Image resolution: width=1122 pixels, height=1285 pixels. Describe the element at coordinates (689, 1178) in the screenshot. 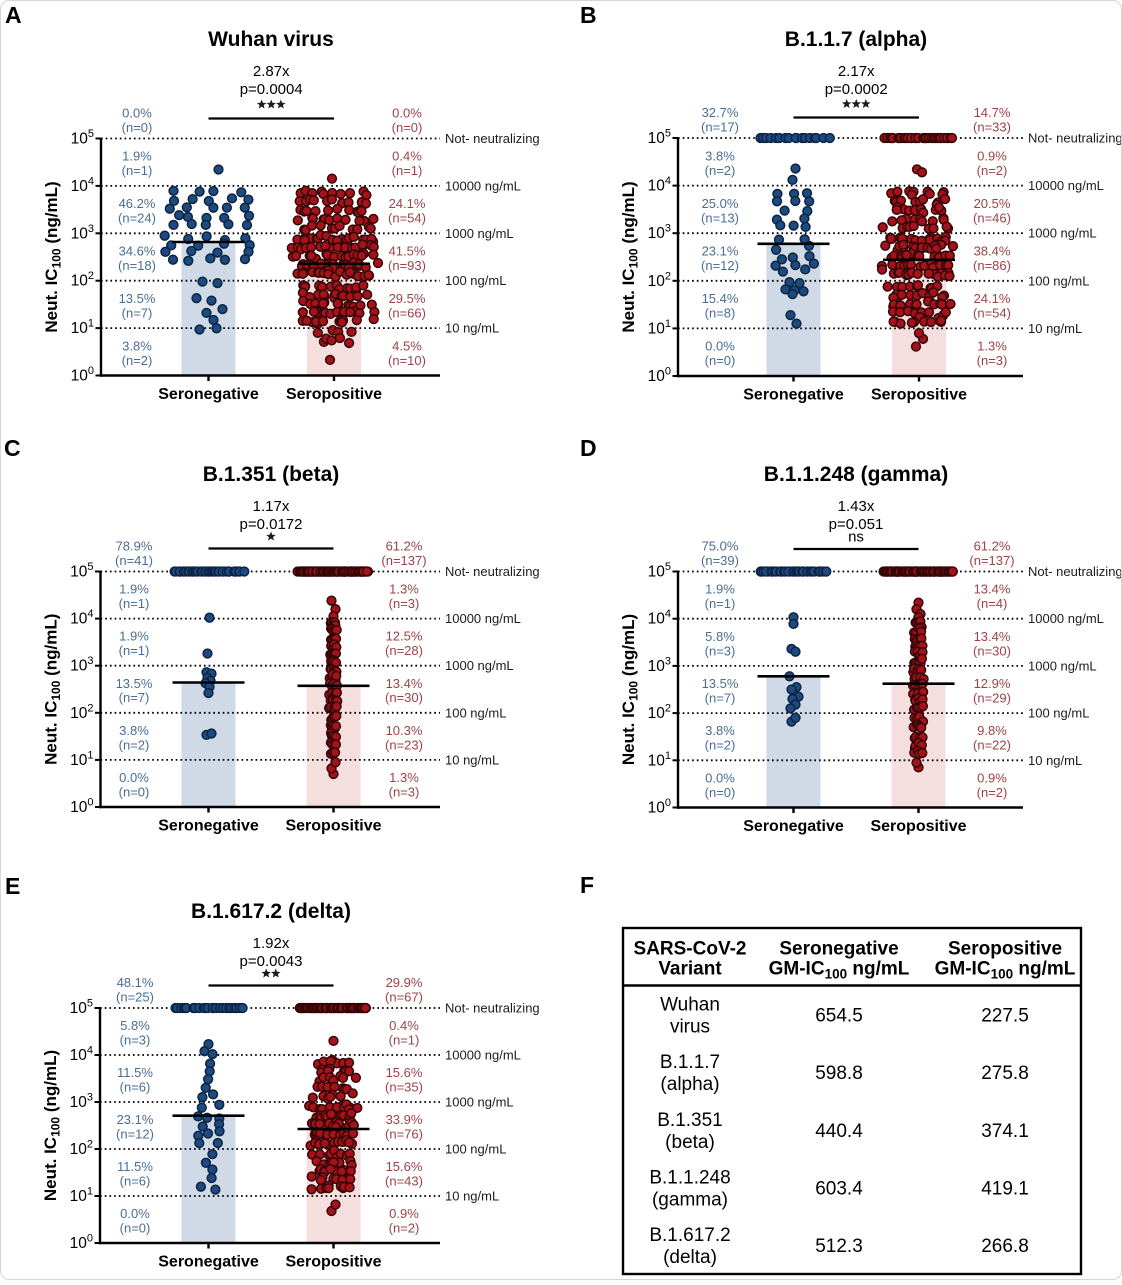

I see `svg-text: B.1.1.248` at that location.